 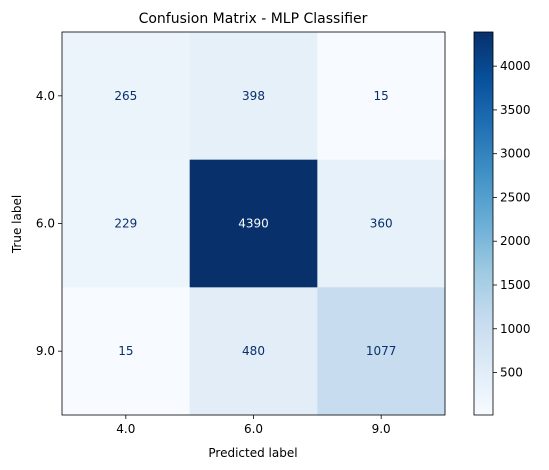 I want to click on cell-value-label: 1077, so click(x=381, y=351).